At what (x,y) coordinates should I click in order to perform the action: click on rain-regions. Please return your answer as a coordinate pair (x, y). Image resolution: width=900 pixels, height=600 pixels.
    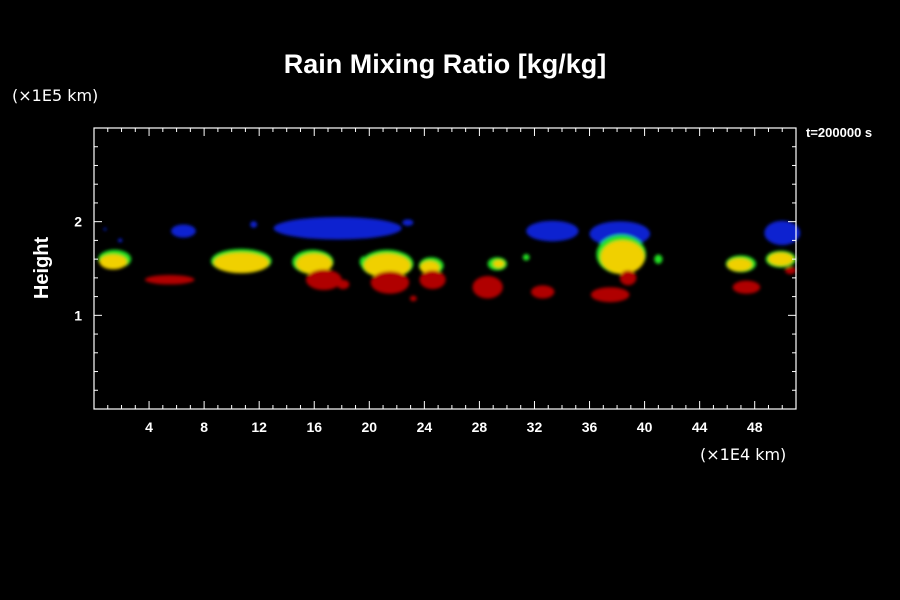
    Looking at the image, I should click on (449, 259).